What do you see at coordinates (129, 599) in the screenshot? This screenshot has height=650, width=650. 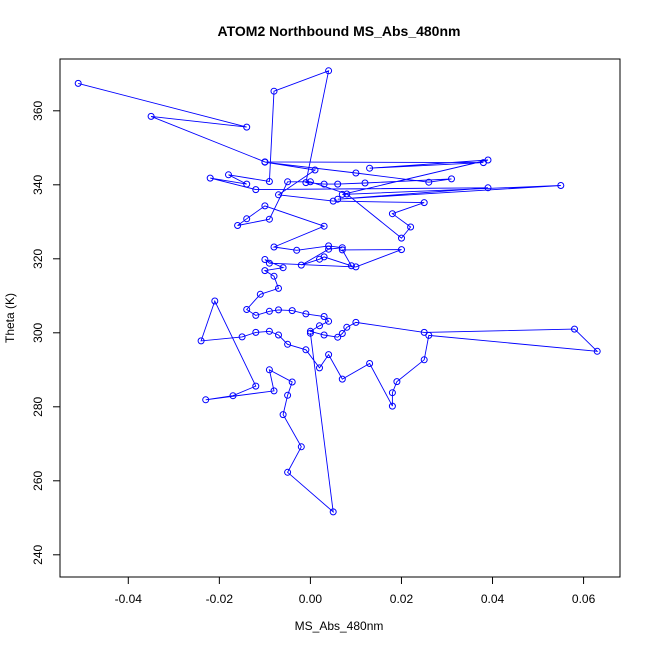 I see `x-tick-label: -0.04` at bounding box center [129, 599].